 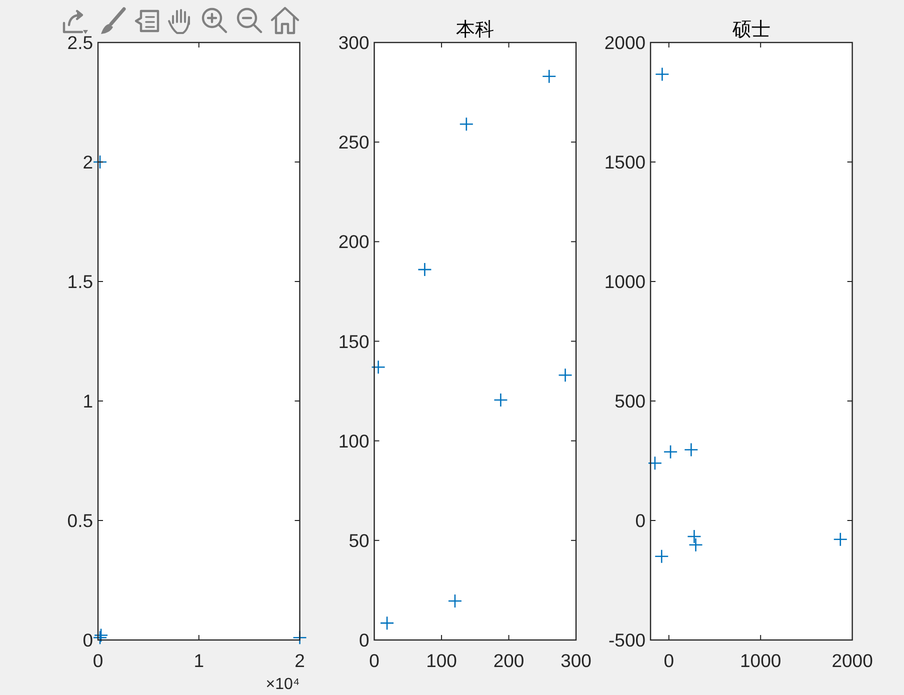 I want to click on x-tick-label: 100, so click(x=441, y=660).